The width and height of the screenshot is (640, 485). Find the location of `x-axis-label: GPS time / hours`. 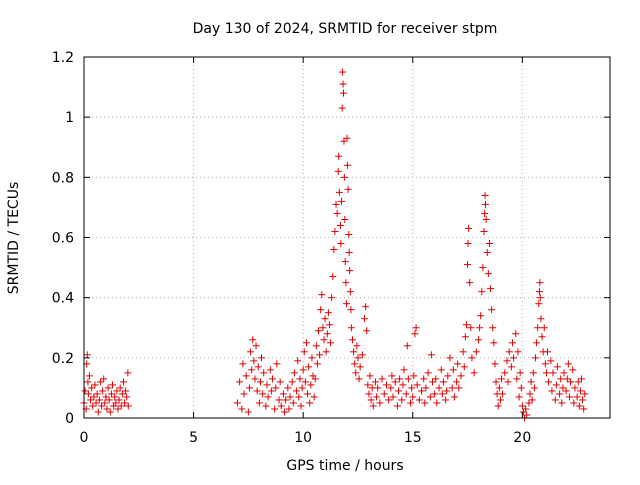

x-axis-label: GPS time / hours is located at coordinates (344, 466).